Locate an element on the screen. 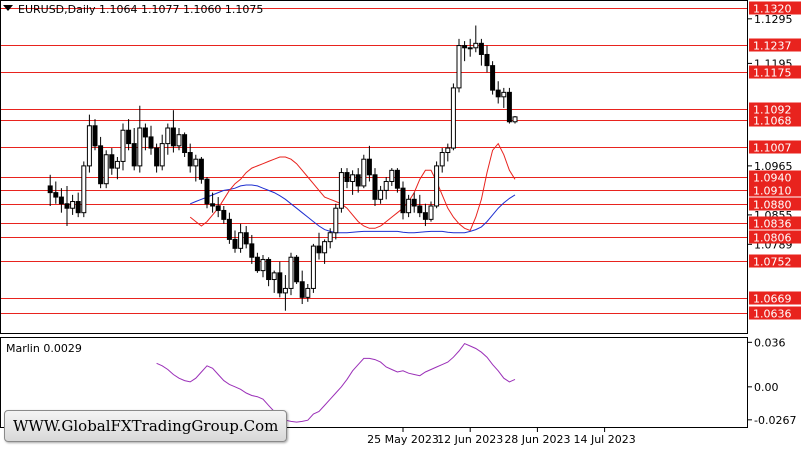 The height and width of the screenshot is (456, 804). level-price-label: 1.0880 is located at coordinates (772, 205).